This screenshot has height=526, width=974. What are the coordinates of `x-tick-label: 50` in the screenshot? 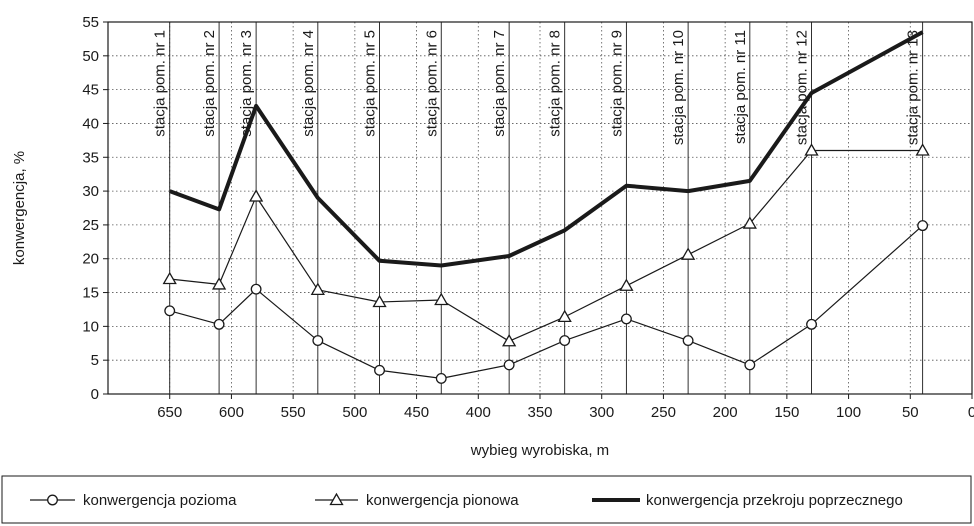 It's located at (910, 412).